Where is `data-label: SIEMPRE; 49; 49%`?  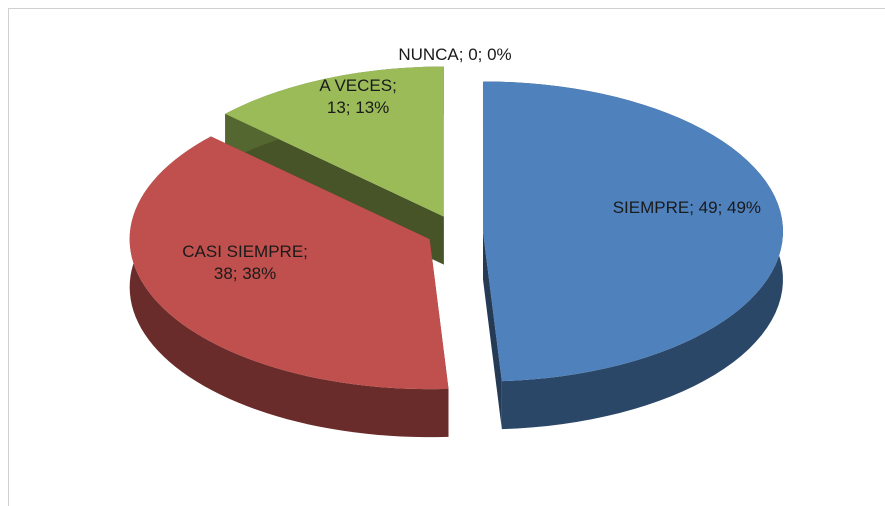
data-label: SIEMPRE; 49; 49% is located at coordinates (687, 208).